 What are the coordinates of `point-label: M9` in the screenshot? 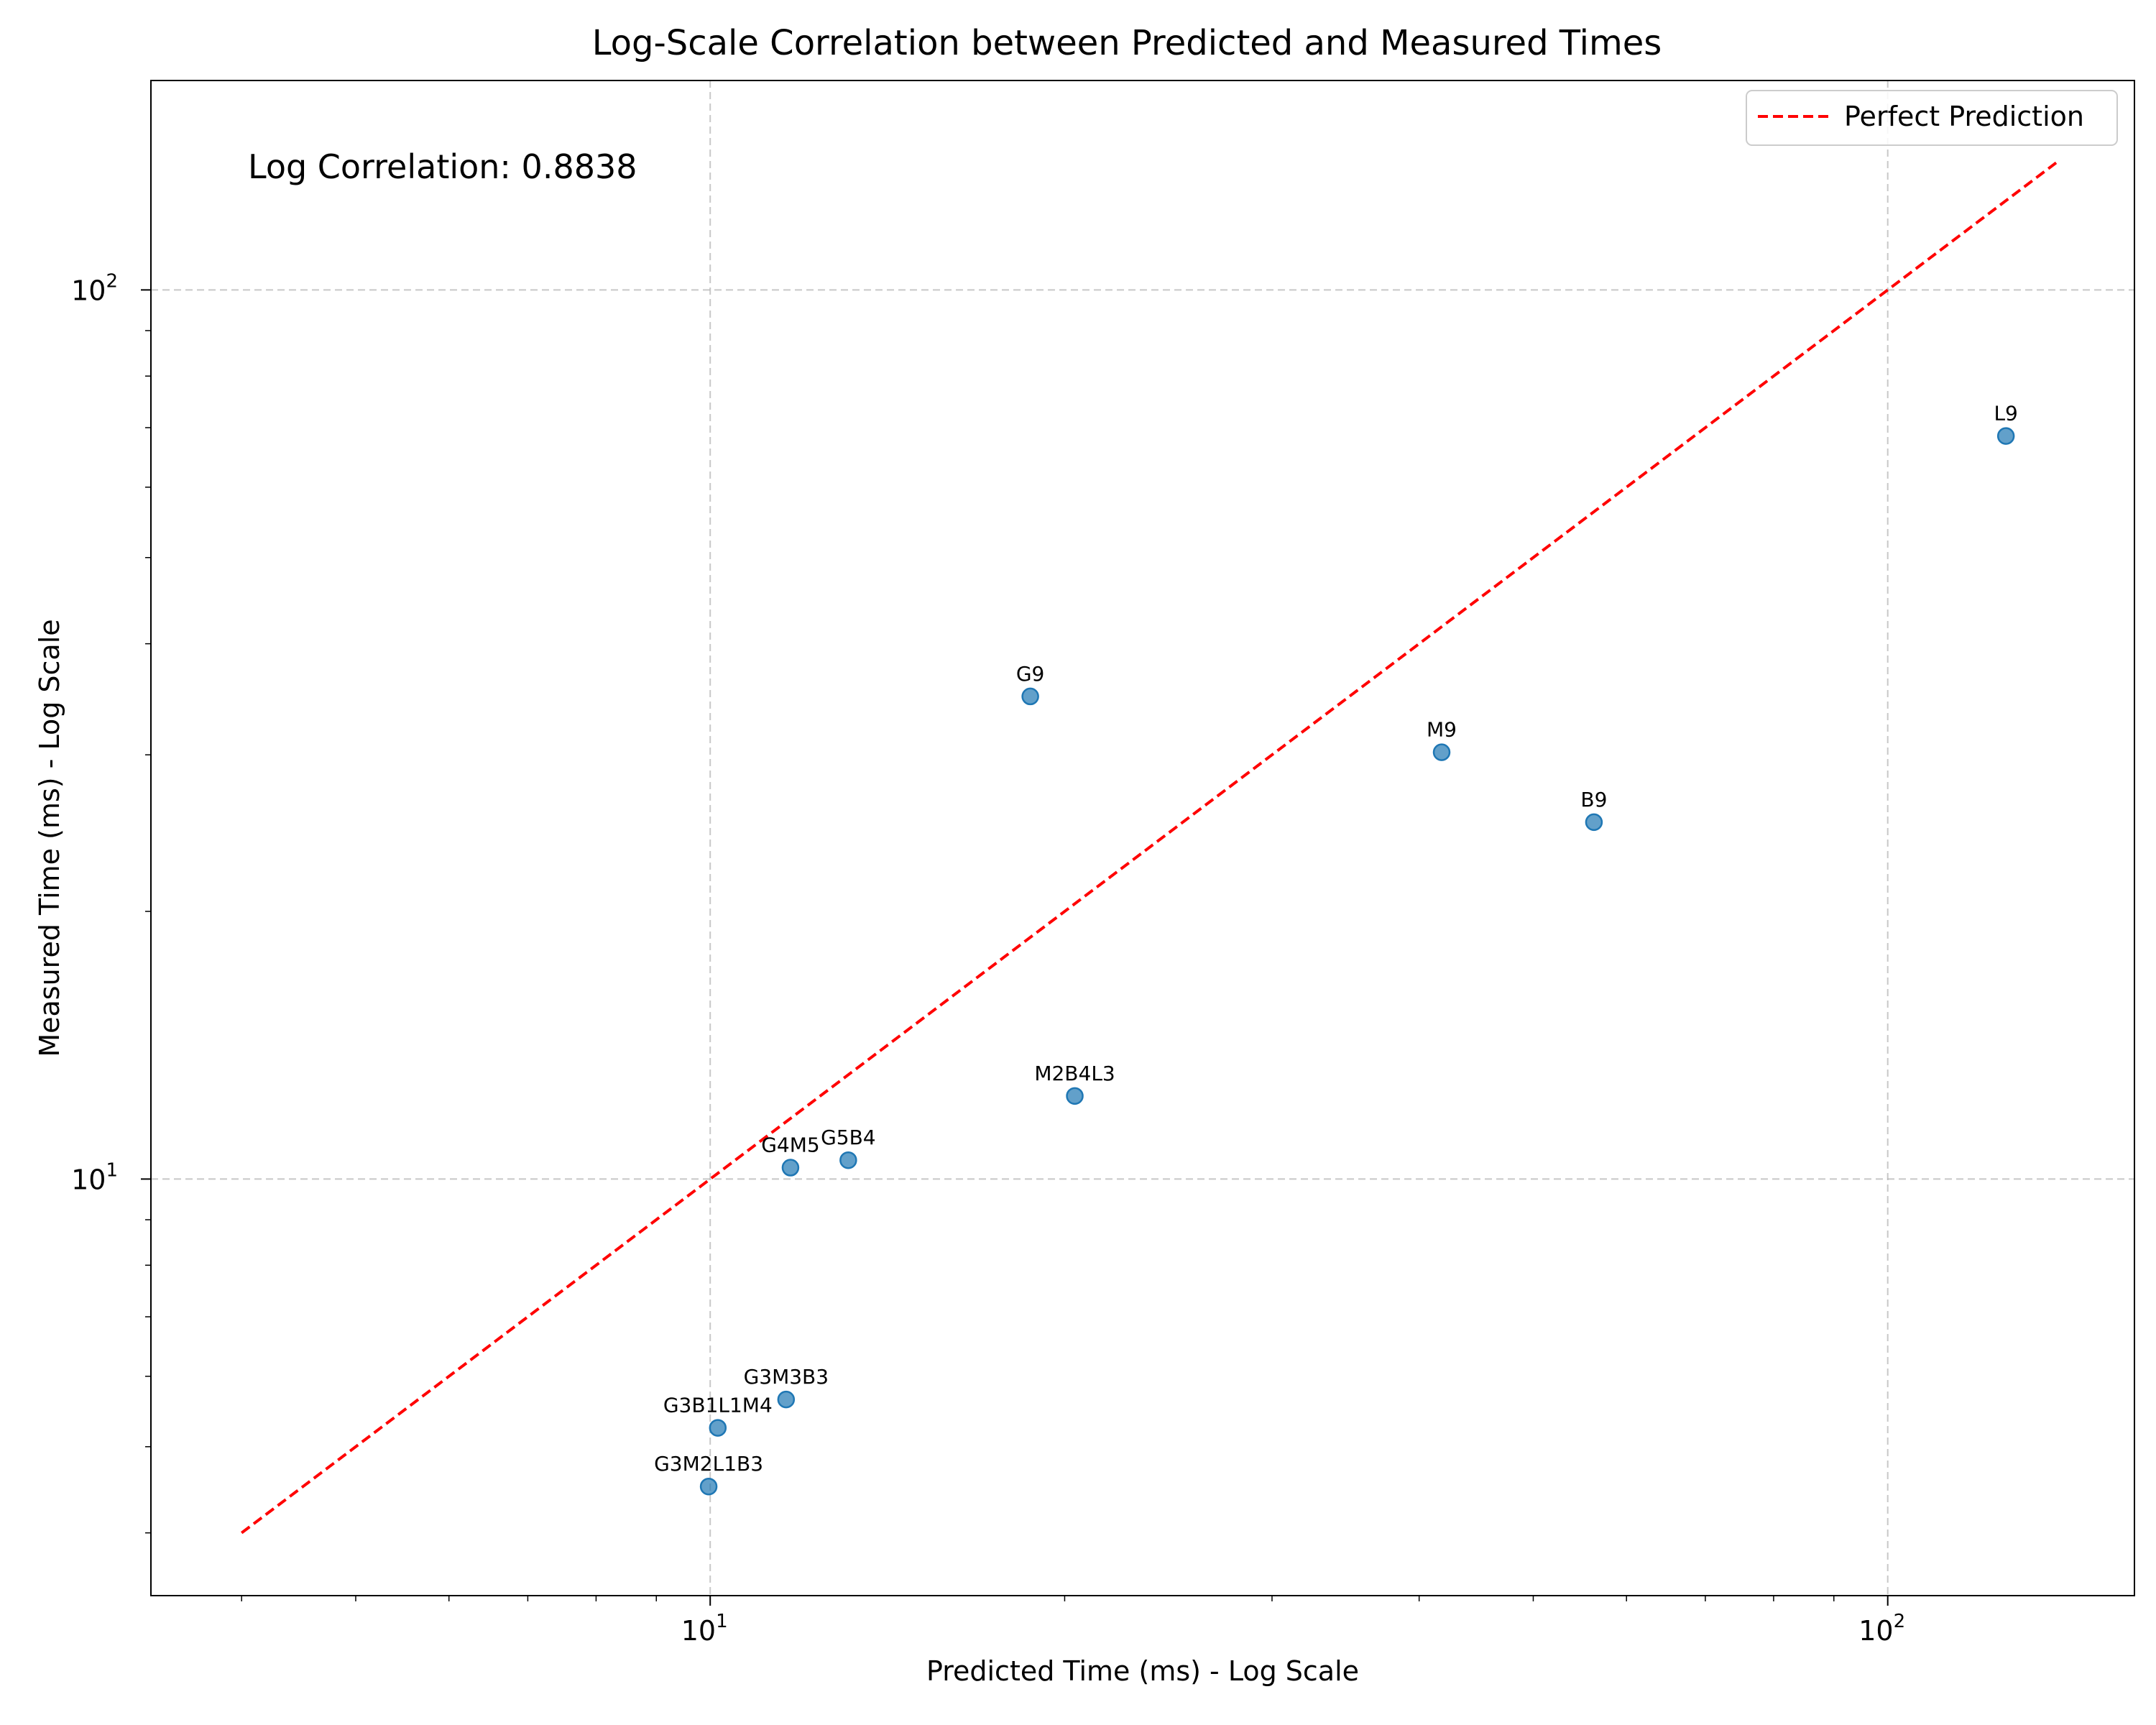 It's located at (1442, 730).